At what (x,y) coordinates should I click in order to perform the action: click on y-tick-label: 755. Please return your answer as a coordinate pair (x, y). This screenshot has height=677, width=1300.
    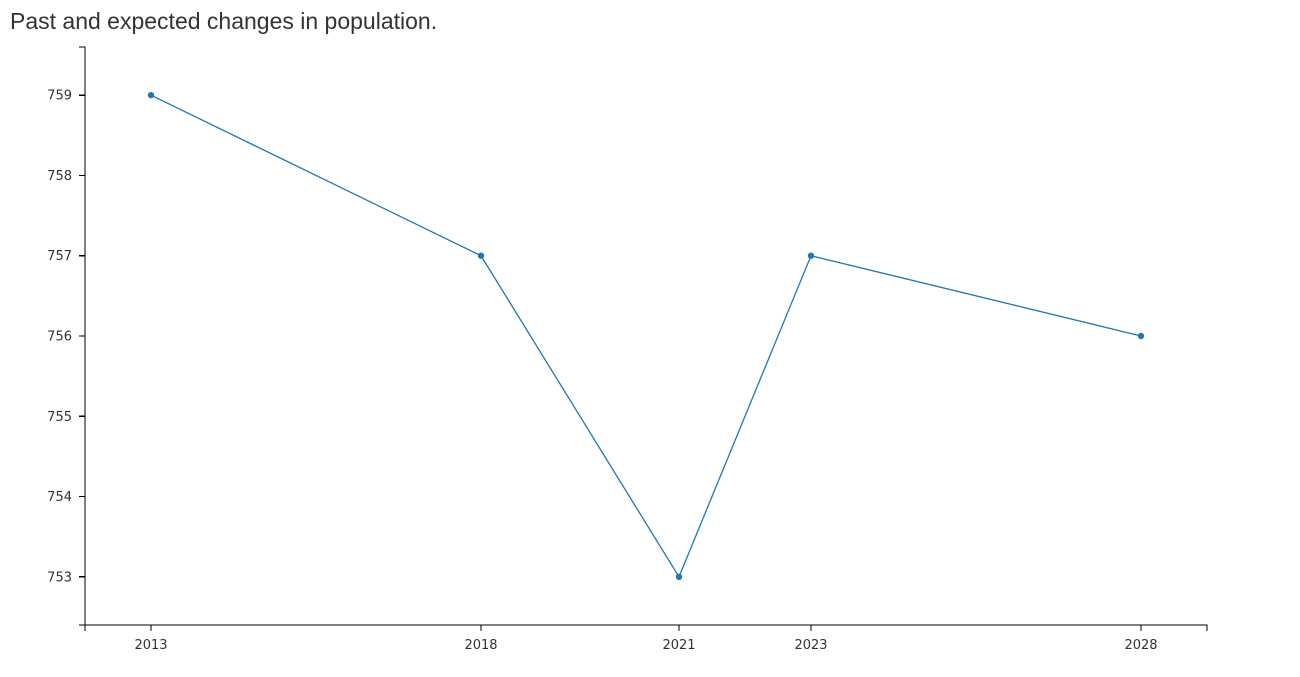
    Looking at the image, I should click on (59, 417).